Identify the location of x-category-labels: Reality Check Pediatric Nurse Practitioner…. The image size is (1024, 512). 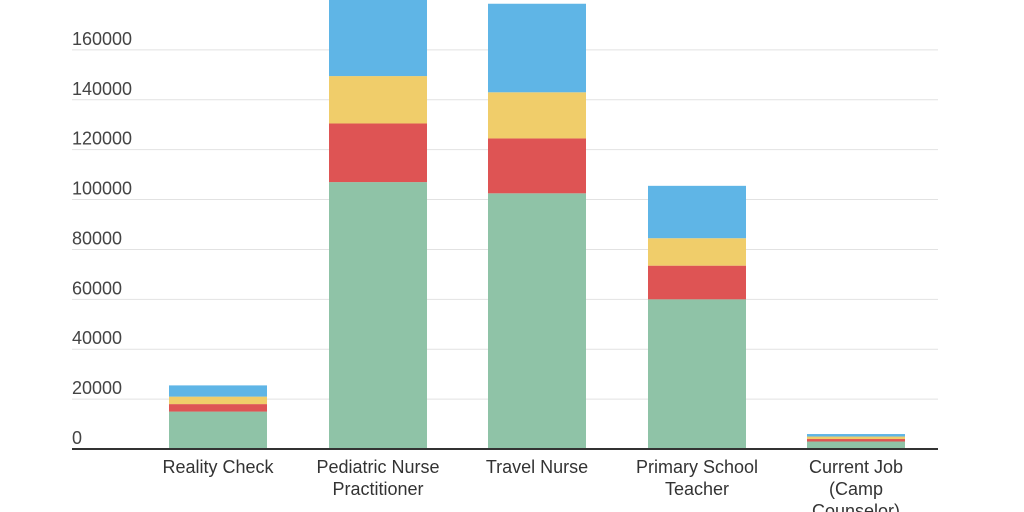
(532, 484).